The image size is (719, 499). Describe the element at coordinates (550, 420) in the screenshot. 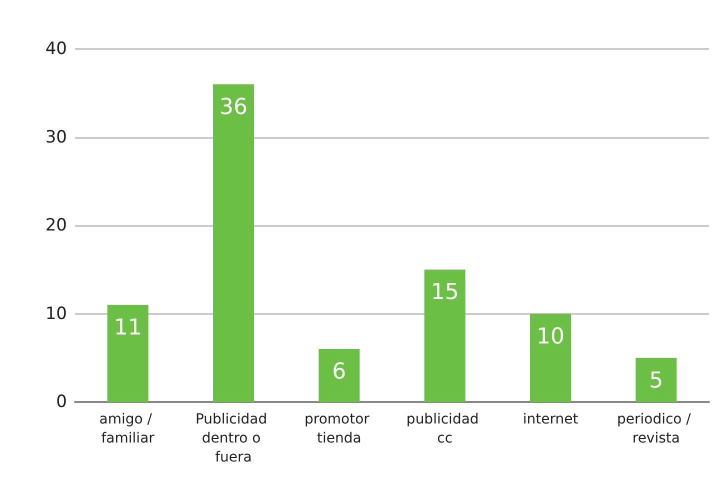

I see `x-tick-label: internet` at that location.